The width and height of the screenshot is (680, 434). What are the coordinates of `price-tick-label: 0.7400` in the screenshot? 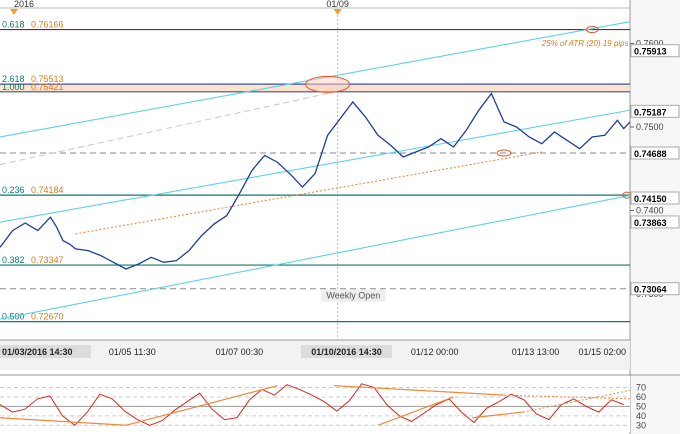 It's located at (650, 211).